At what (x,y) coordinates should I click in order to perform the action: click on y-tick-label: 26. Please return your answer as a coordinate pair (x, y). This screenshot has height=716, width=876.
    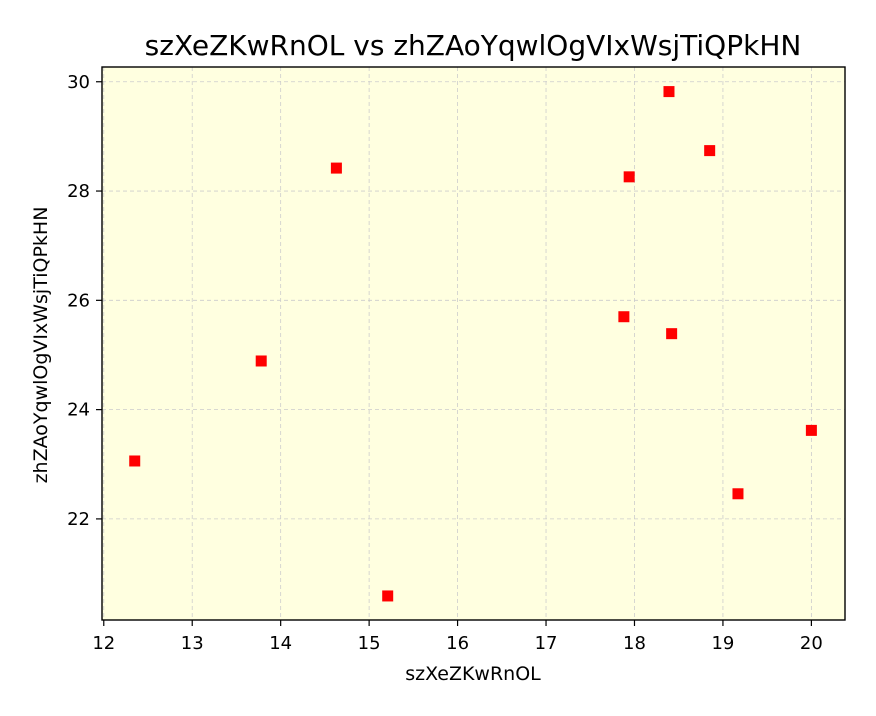
    Looking at the image, I should click on (78, 300).